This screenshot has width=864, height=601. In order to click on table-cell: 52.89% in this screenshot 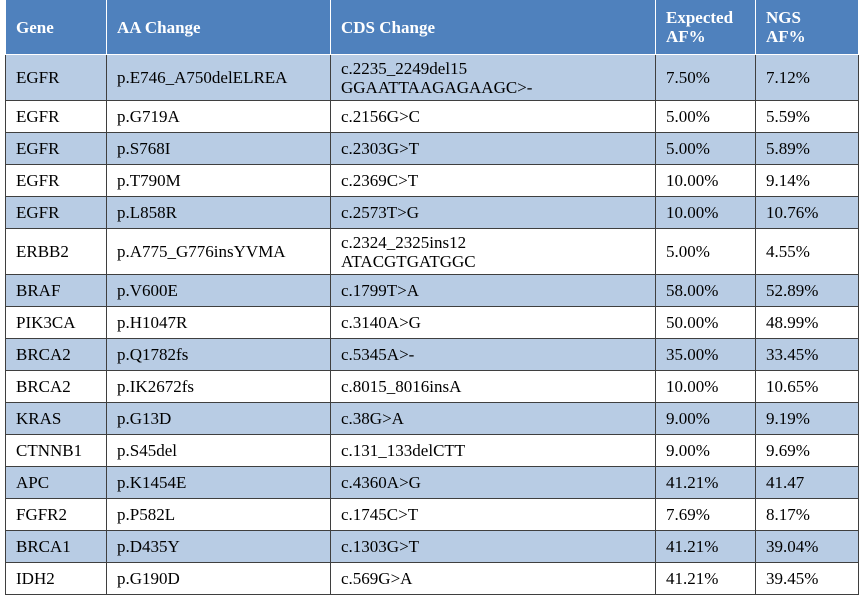, I will do `click(807, 290)`.